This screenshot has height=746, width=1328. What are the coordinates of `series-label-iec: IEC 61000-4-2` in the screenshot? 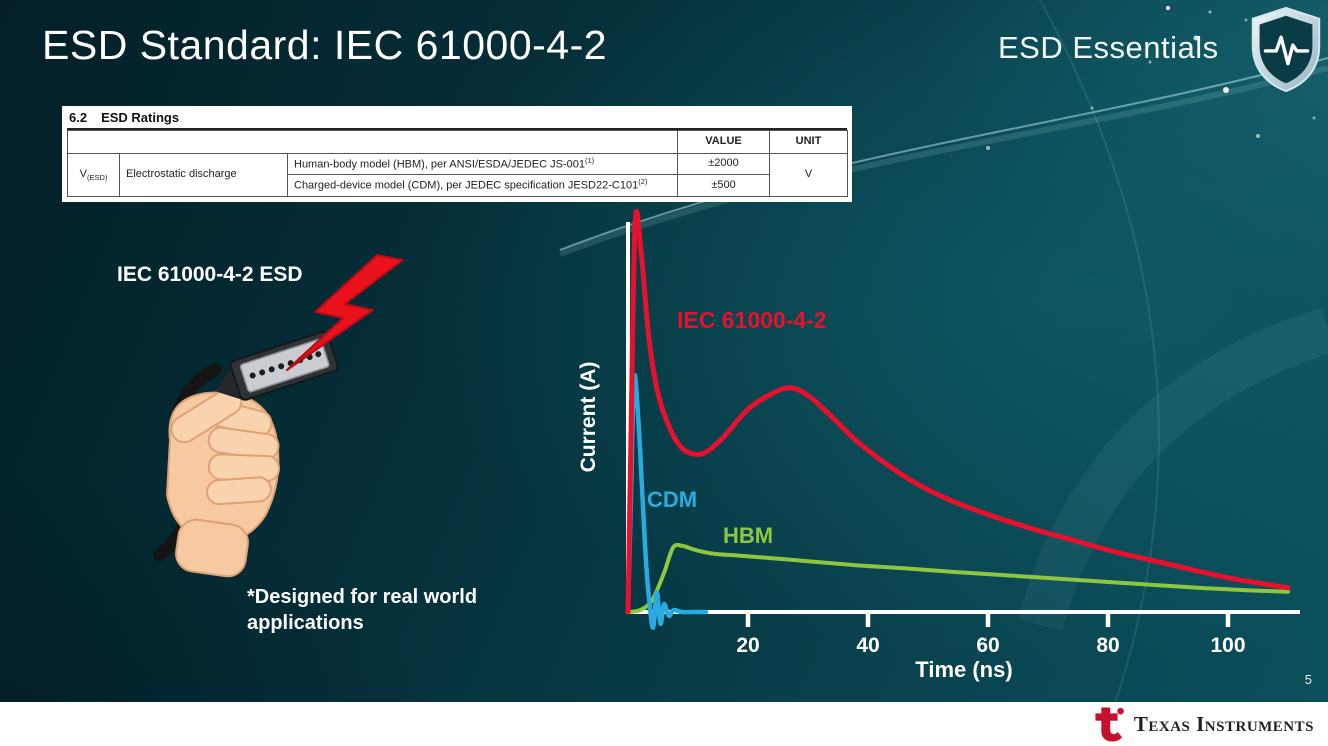 It's located at (752, 320).